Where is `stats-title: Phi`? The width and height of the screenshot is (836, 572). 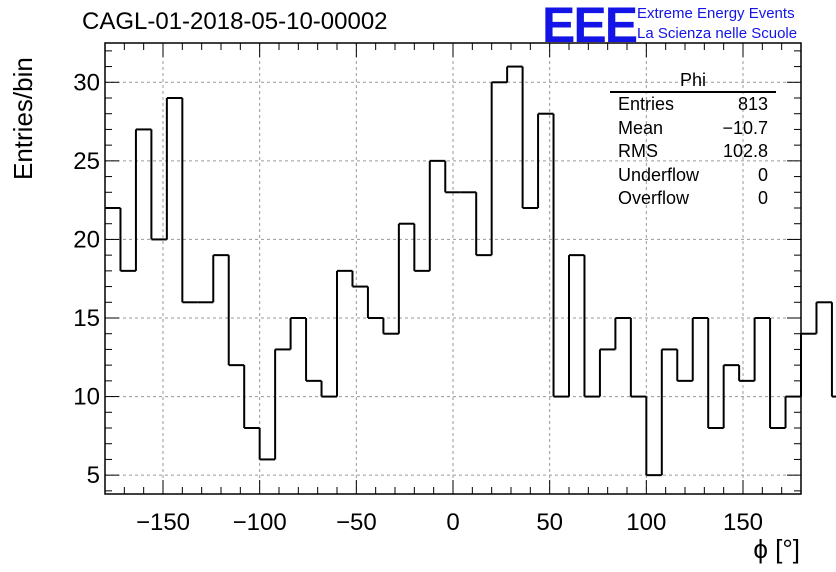
stats-title: Phi is located at coordinates (693, 81).